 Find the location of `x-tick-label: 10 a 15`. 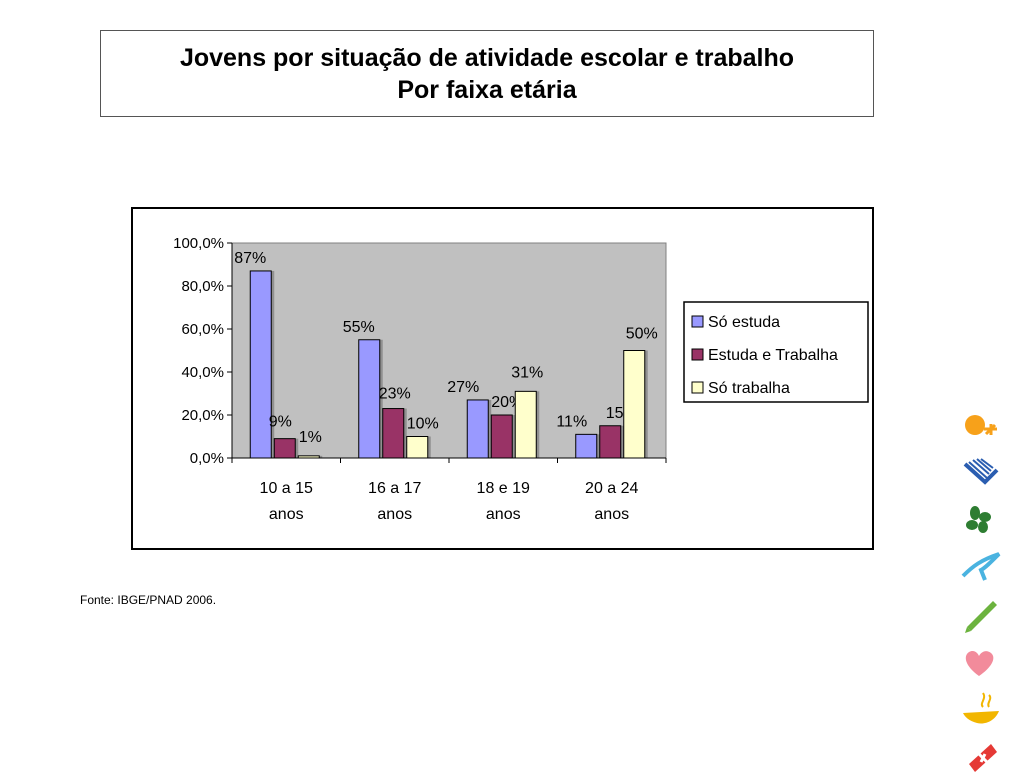

x-tick-label: 10 a 15 is located at coordinates (286, 488).